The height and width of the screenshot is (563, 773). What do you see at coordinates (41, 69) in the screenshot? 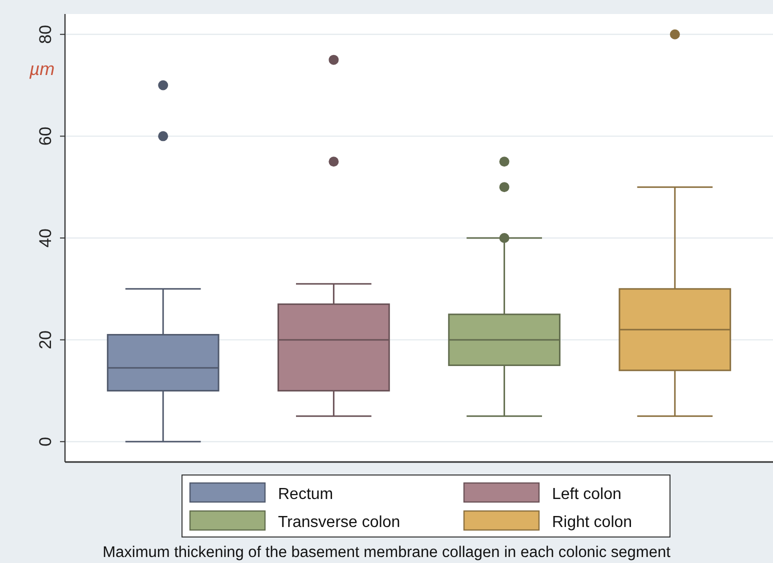
I see `y-axis-title: µm` at bounding box center [41, 69].